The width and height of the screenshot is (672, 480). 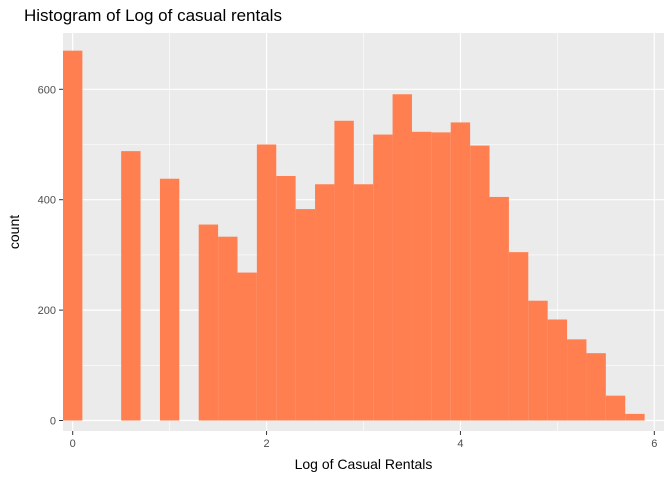 What do you see at coordinates (363, 440) in the screenshot?
I see `x-axis-ticks: 0 2 4 6` at bounding box center [363, 440].